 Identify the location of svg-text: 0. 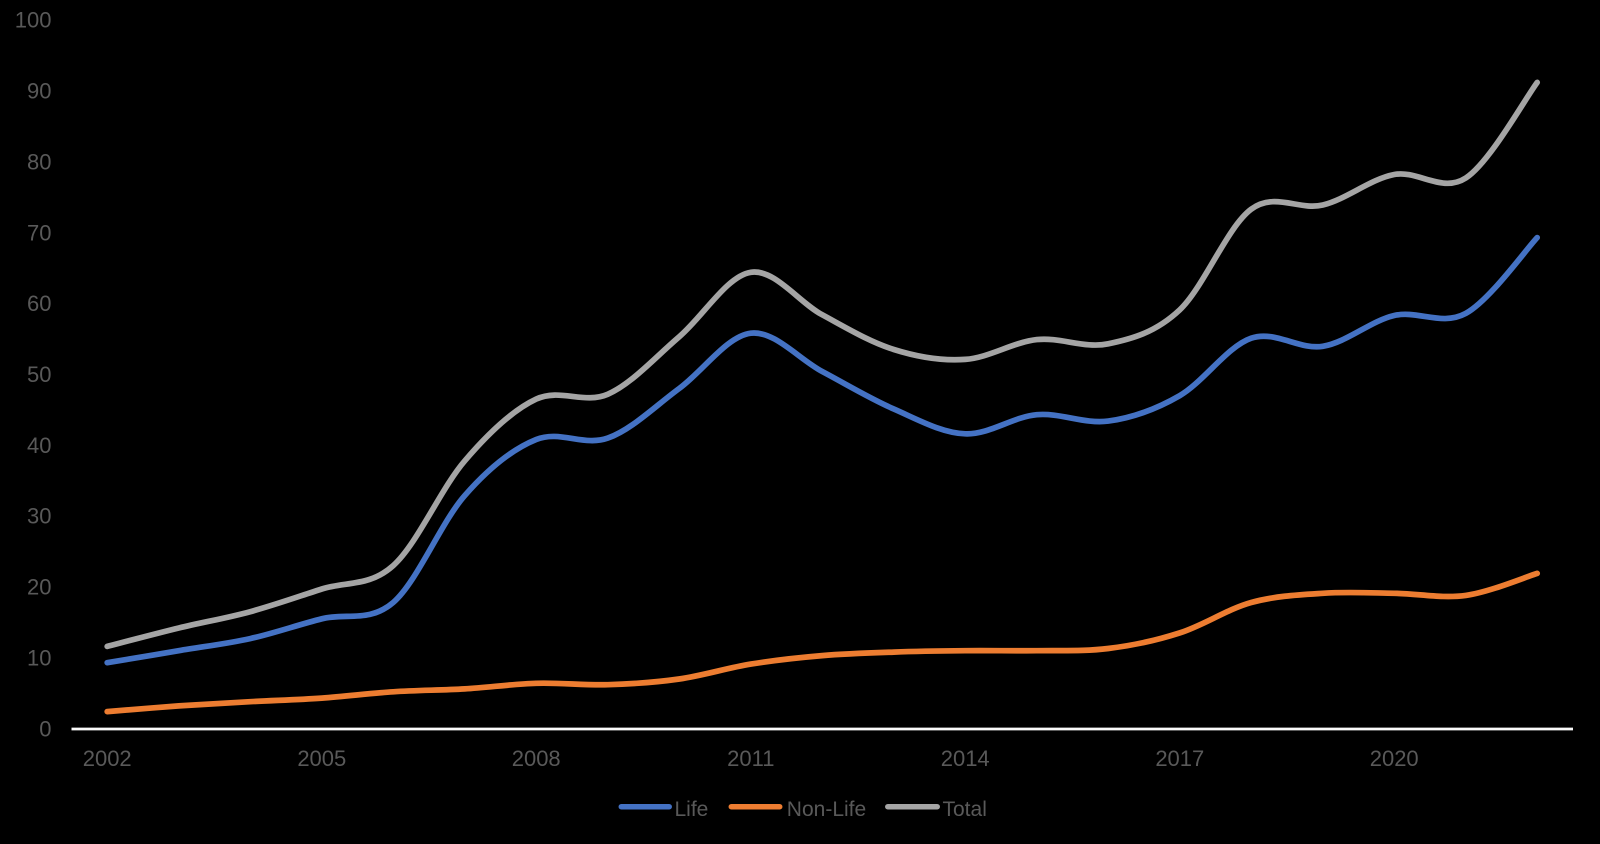
(45, 728).